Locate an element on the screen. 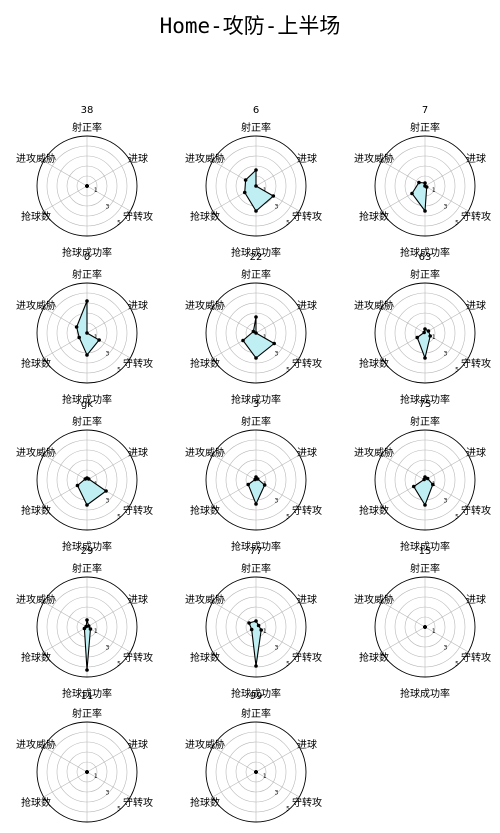 The image size is (500, 833). data-area is located at coordinates (255, 643).